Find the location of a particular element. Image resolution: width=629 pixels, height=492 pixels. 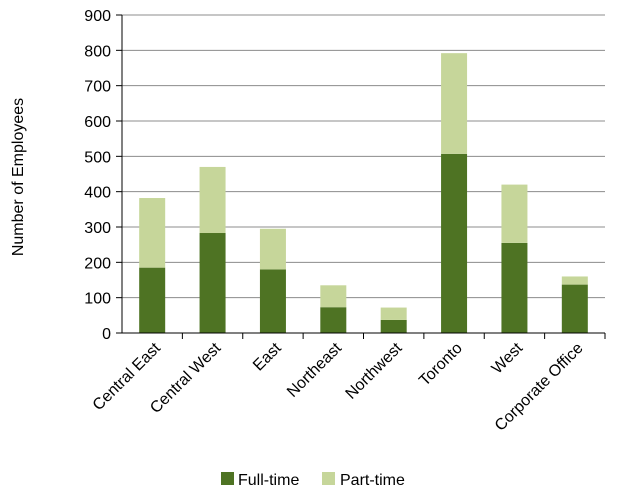

x-category-label: Toronto is located at coordinates (441, 365).